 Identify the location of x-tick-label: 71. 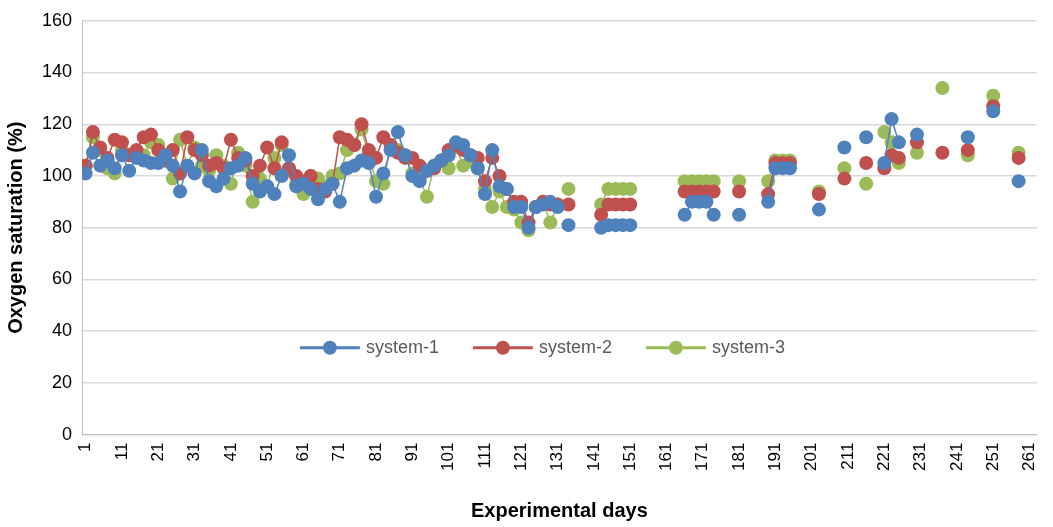
(339, 452).